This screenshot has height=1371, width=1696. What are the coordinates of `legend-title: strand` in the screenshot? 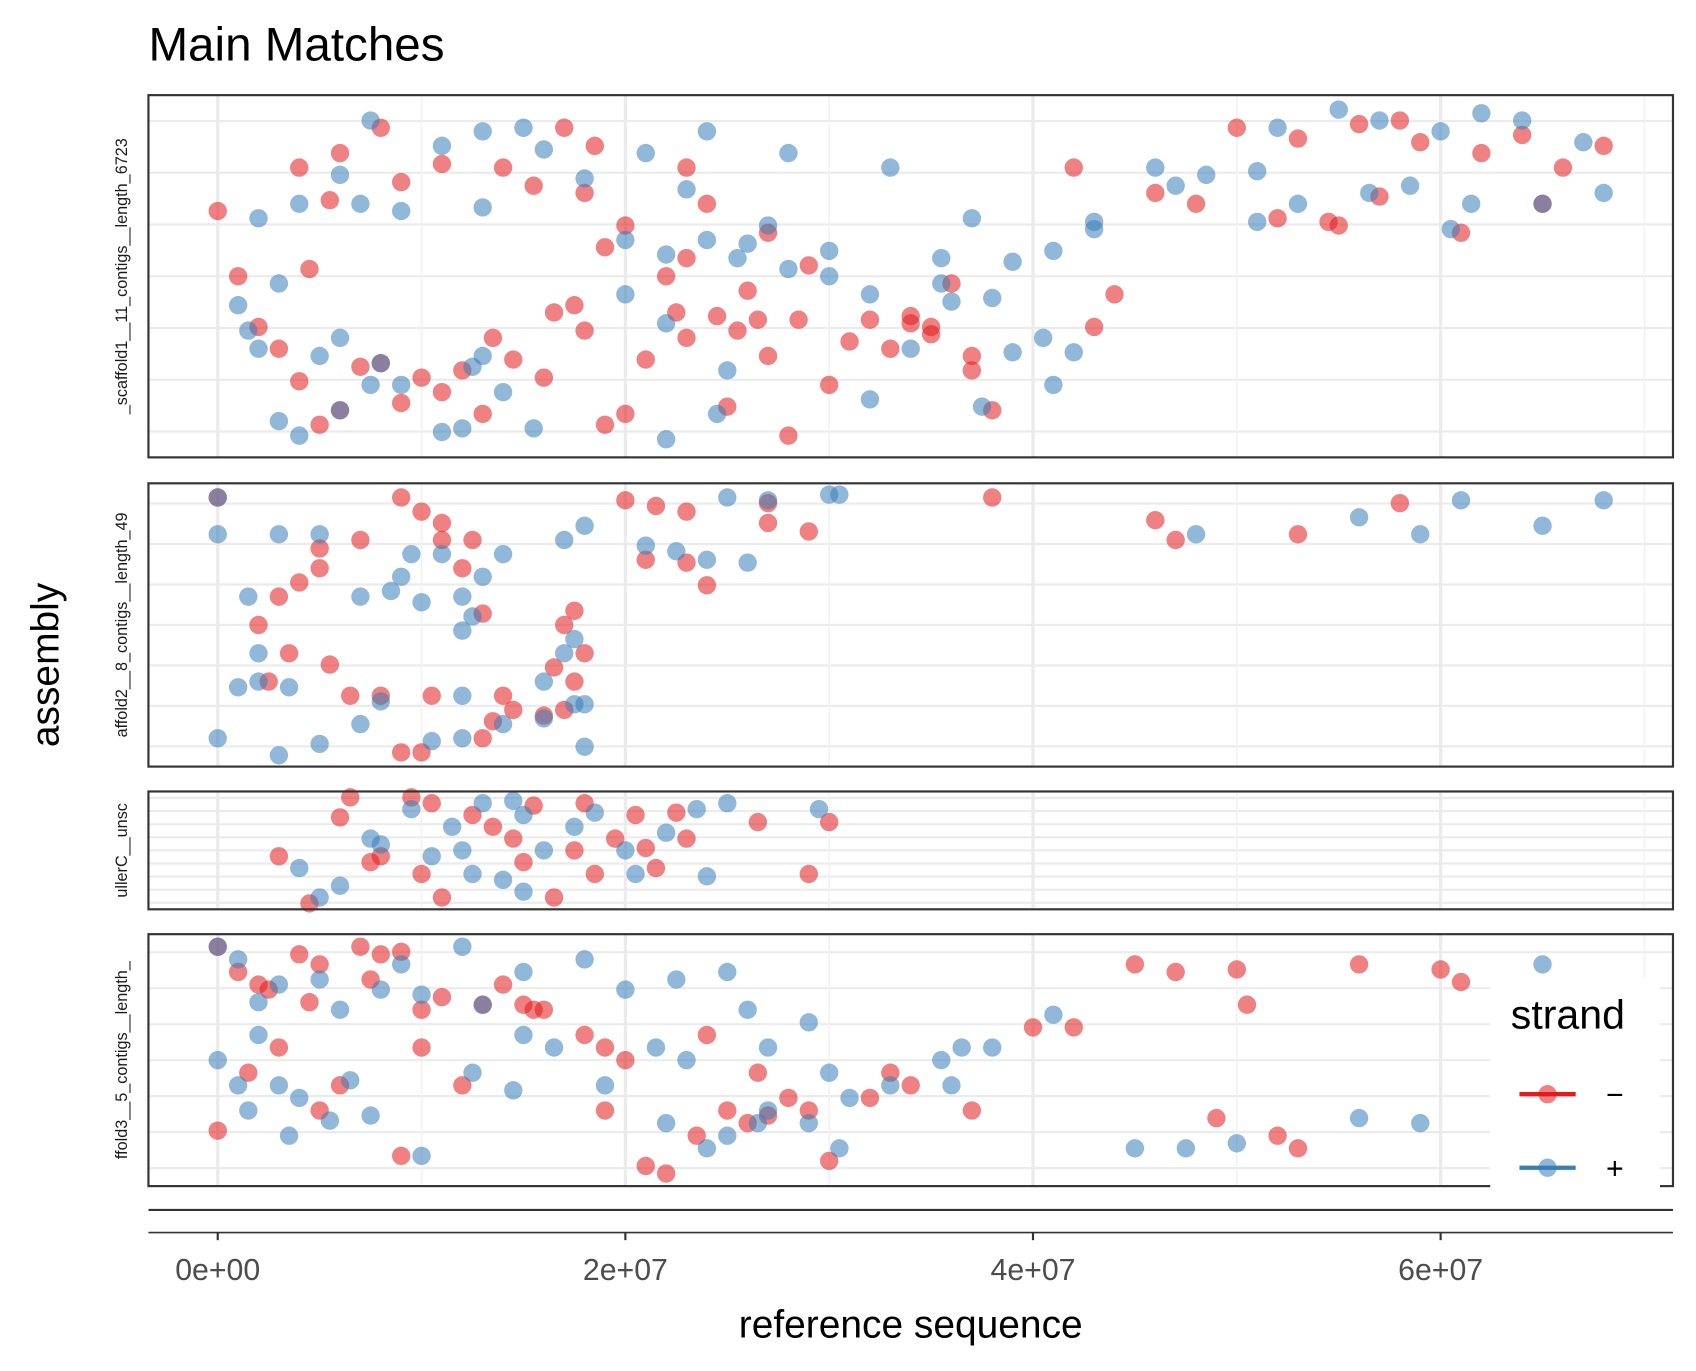 It's located at (1568, 1014).